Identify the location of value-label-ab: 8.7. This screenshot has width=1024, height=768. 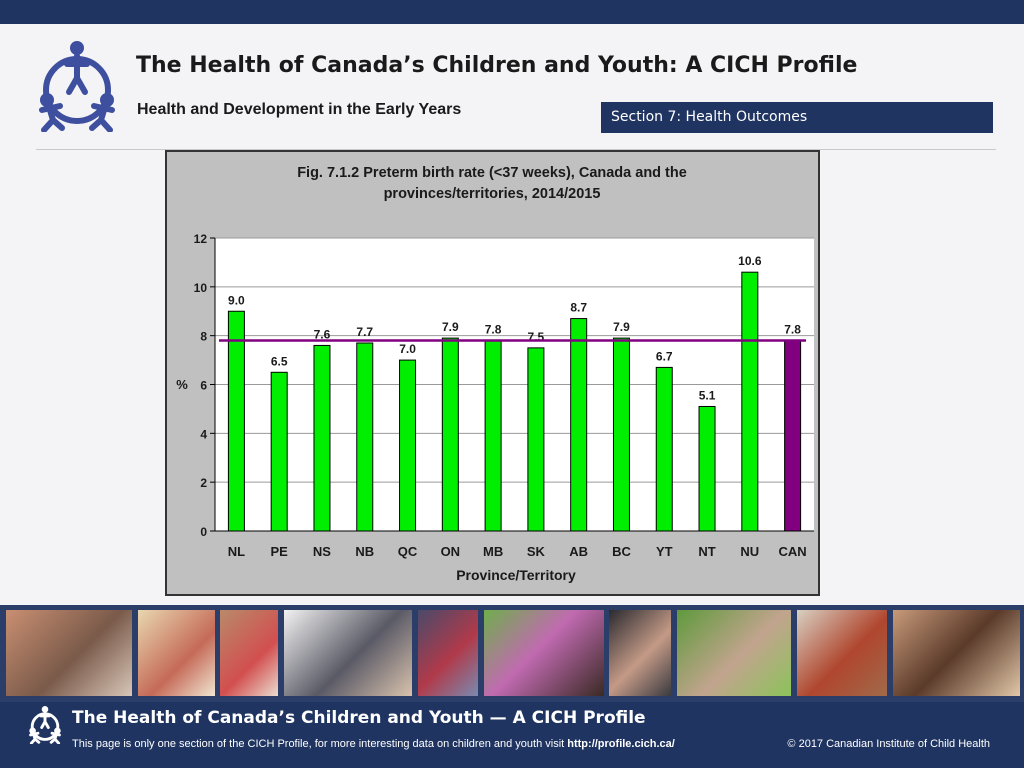
(578, 308).